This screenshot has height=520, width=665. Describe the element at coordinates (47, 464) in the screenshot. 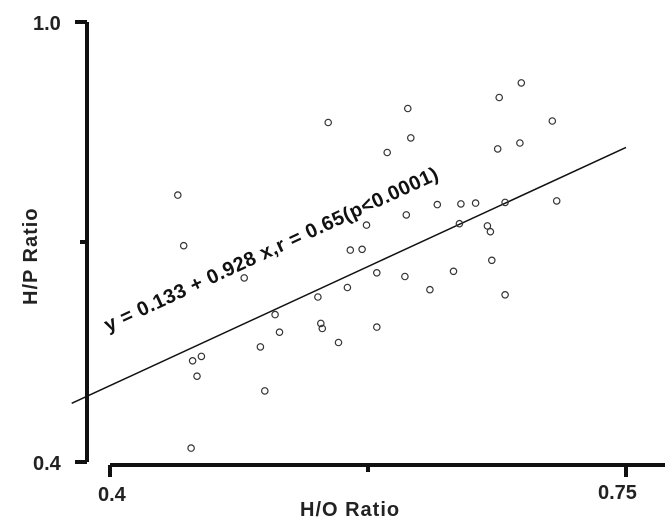

I see `y-tick-label-min: 0.4` at that location.